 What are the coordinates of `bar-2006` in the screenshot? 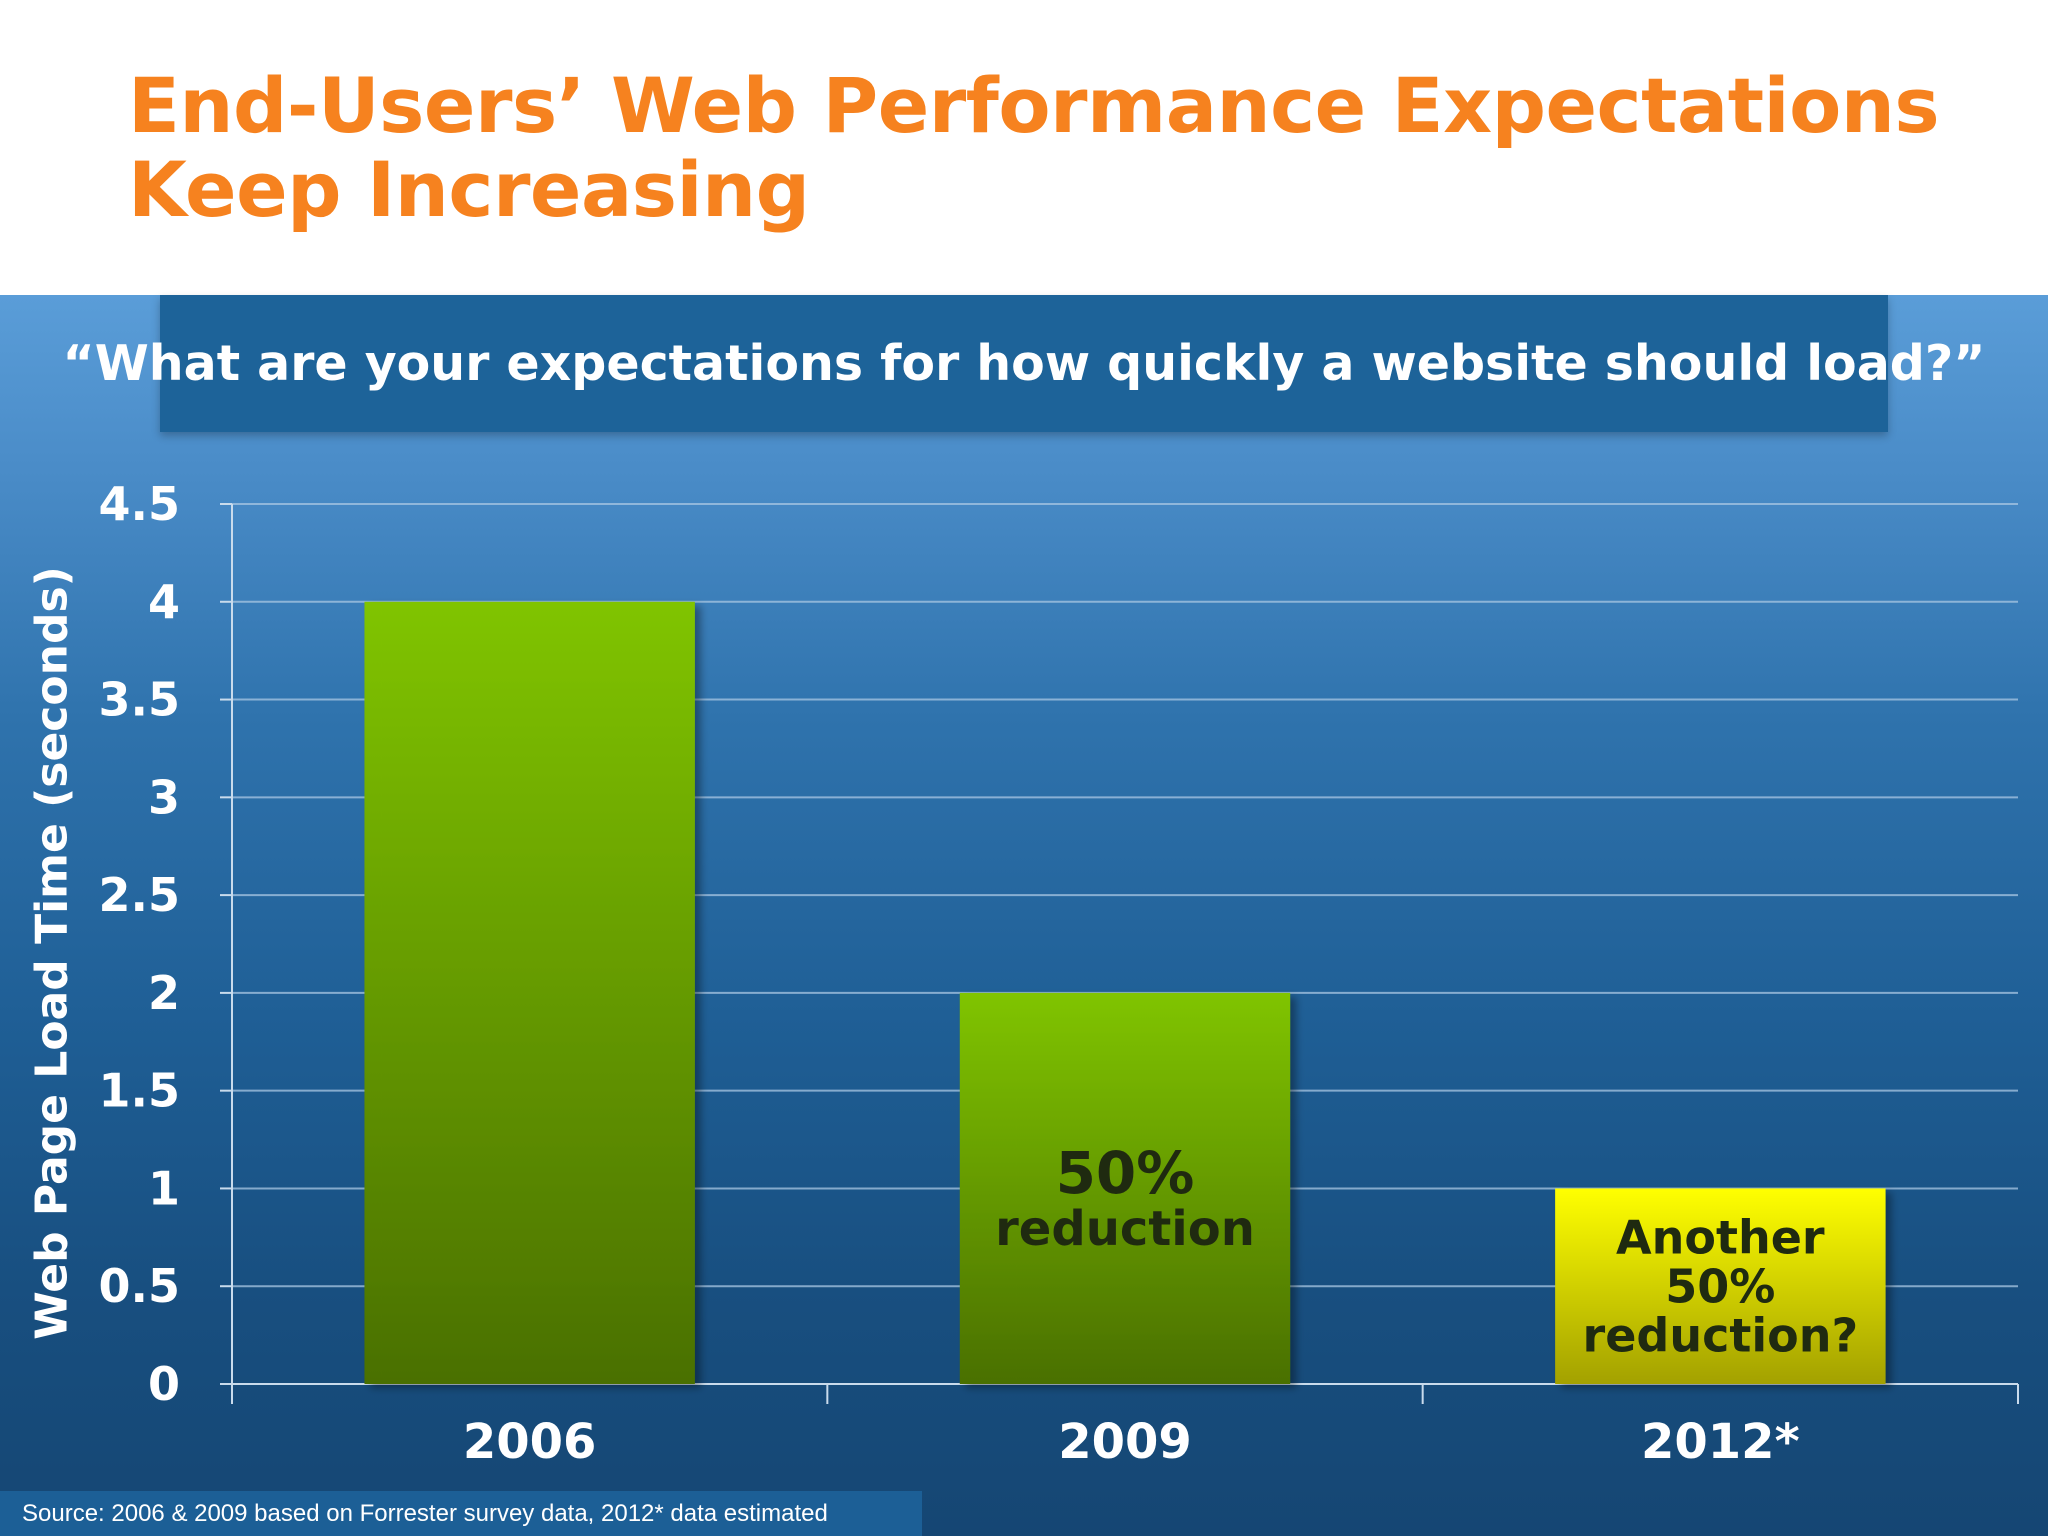 It's located at (529, 992).